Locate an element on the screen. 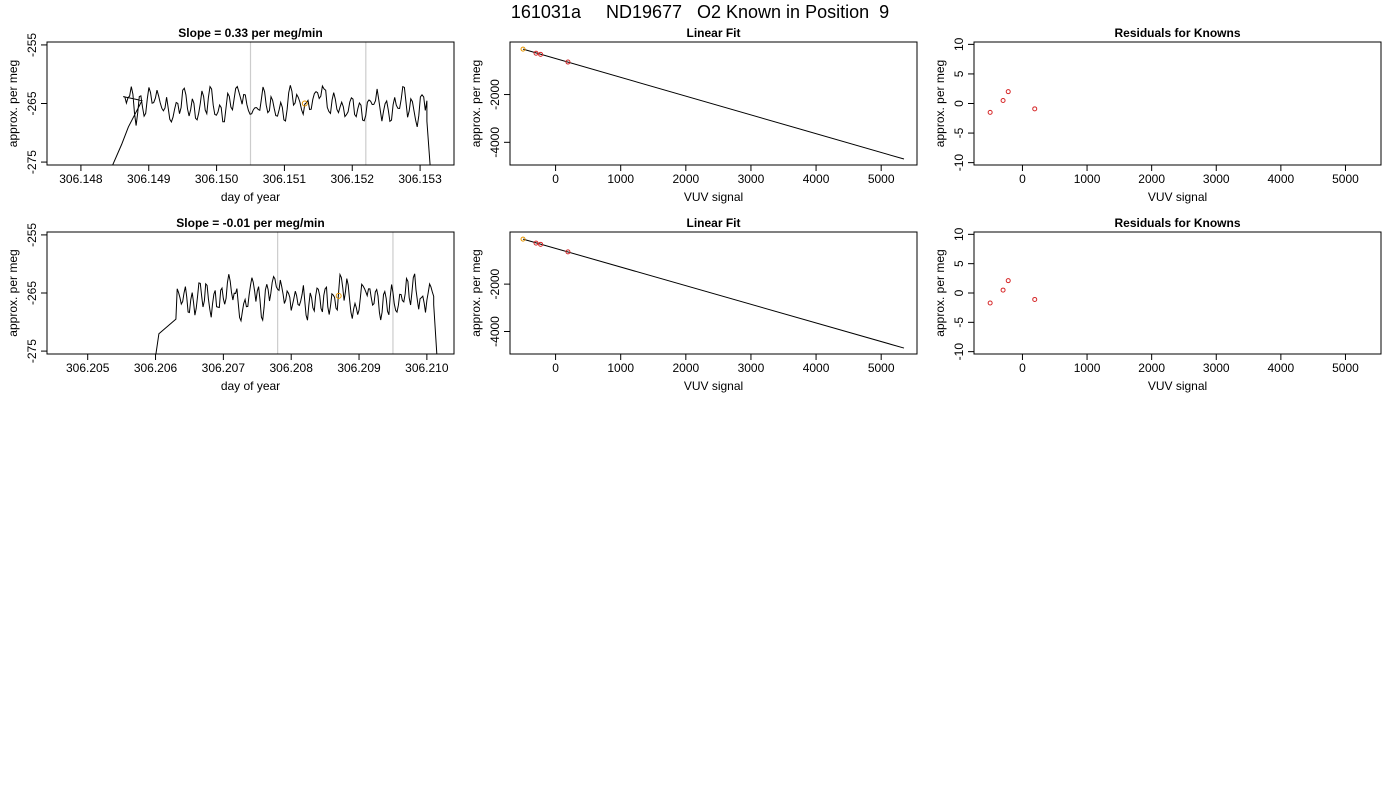 The image size is (1400, 800). x-tick-label: 306.208 is located at coordinates (292, 368).